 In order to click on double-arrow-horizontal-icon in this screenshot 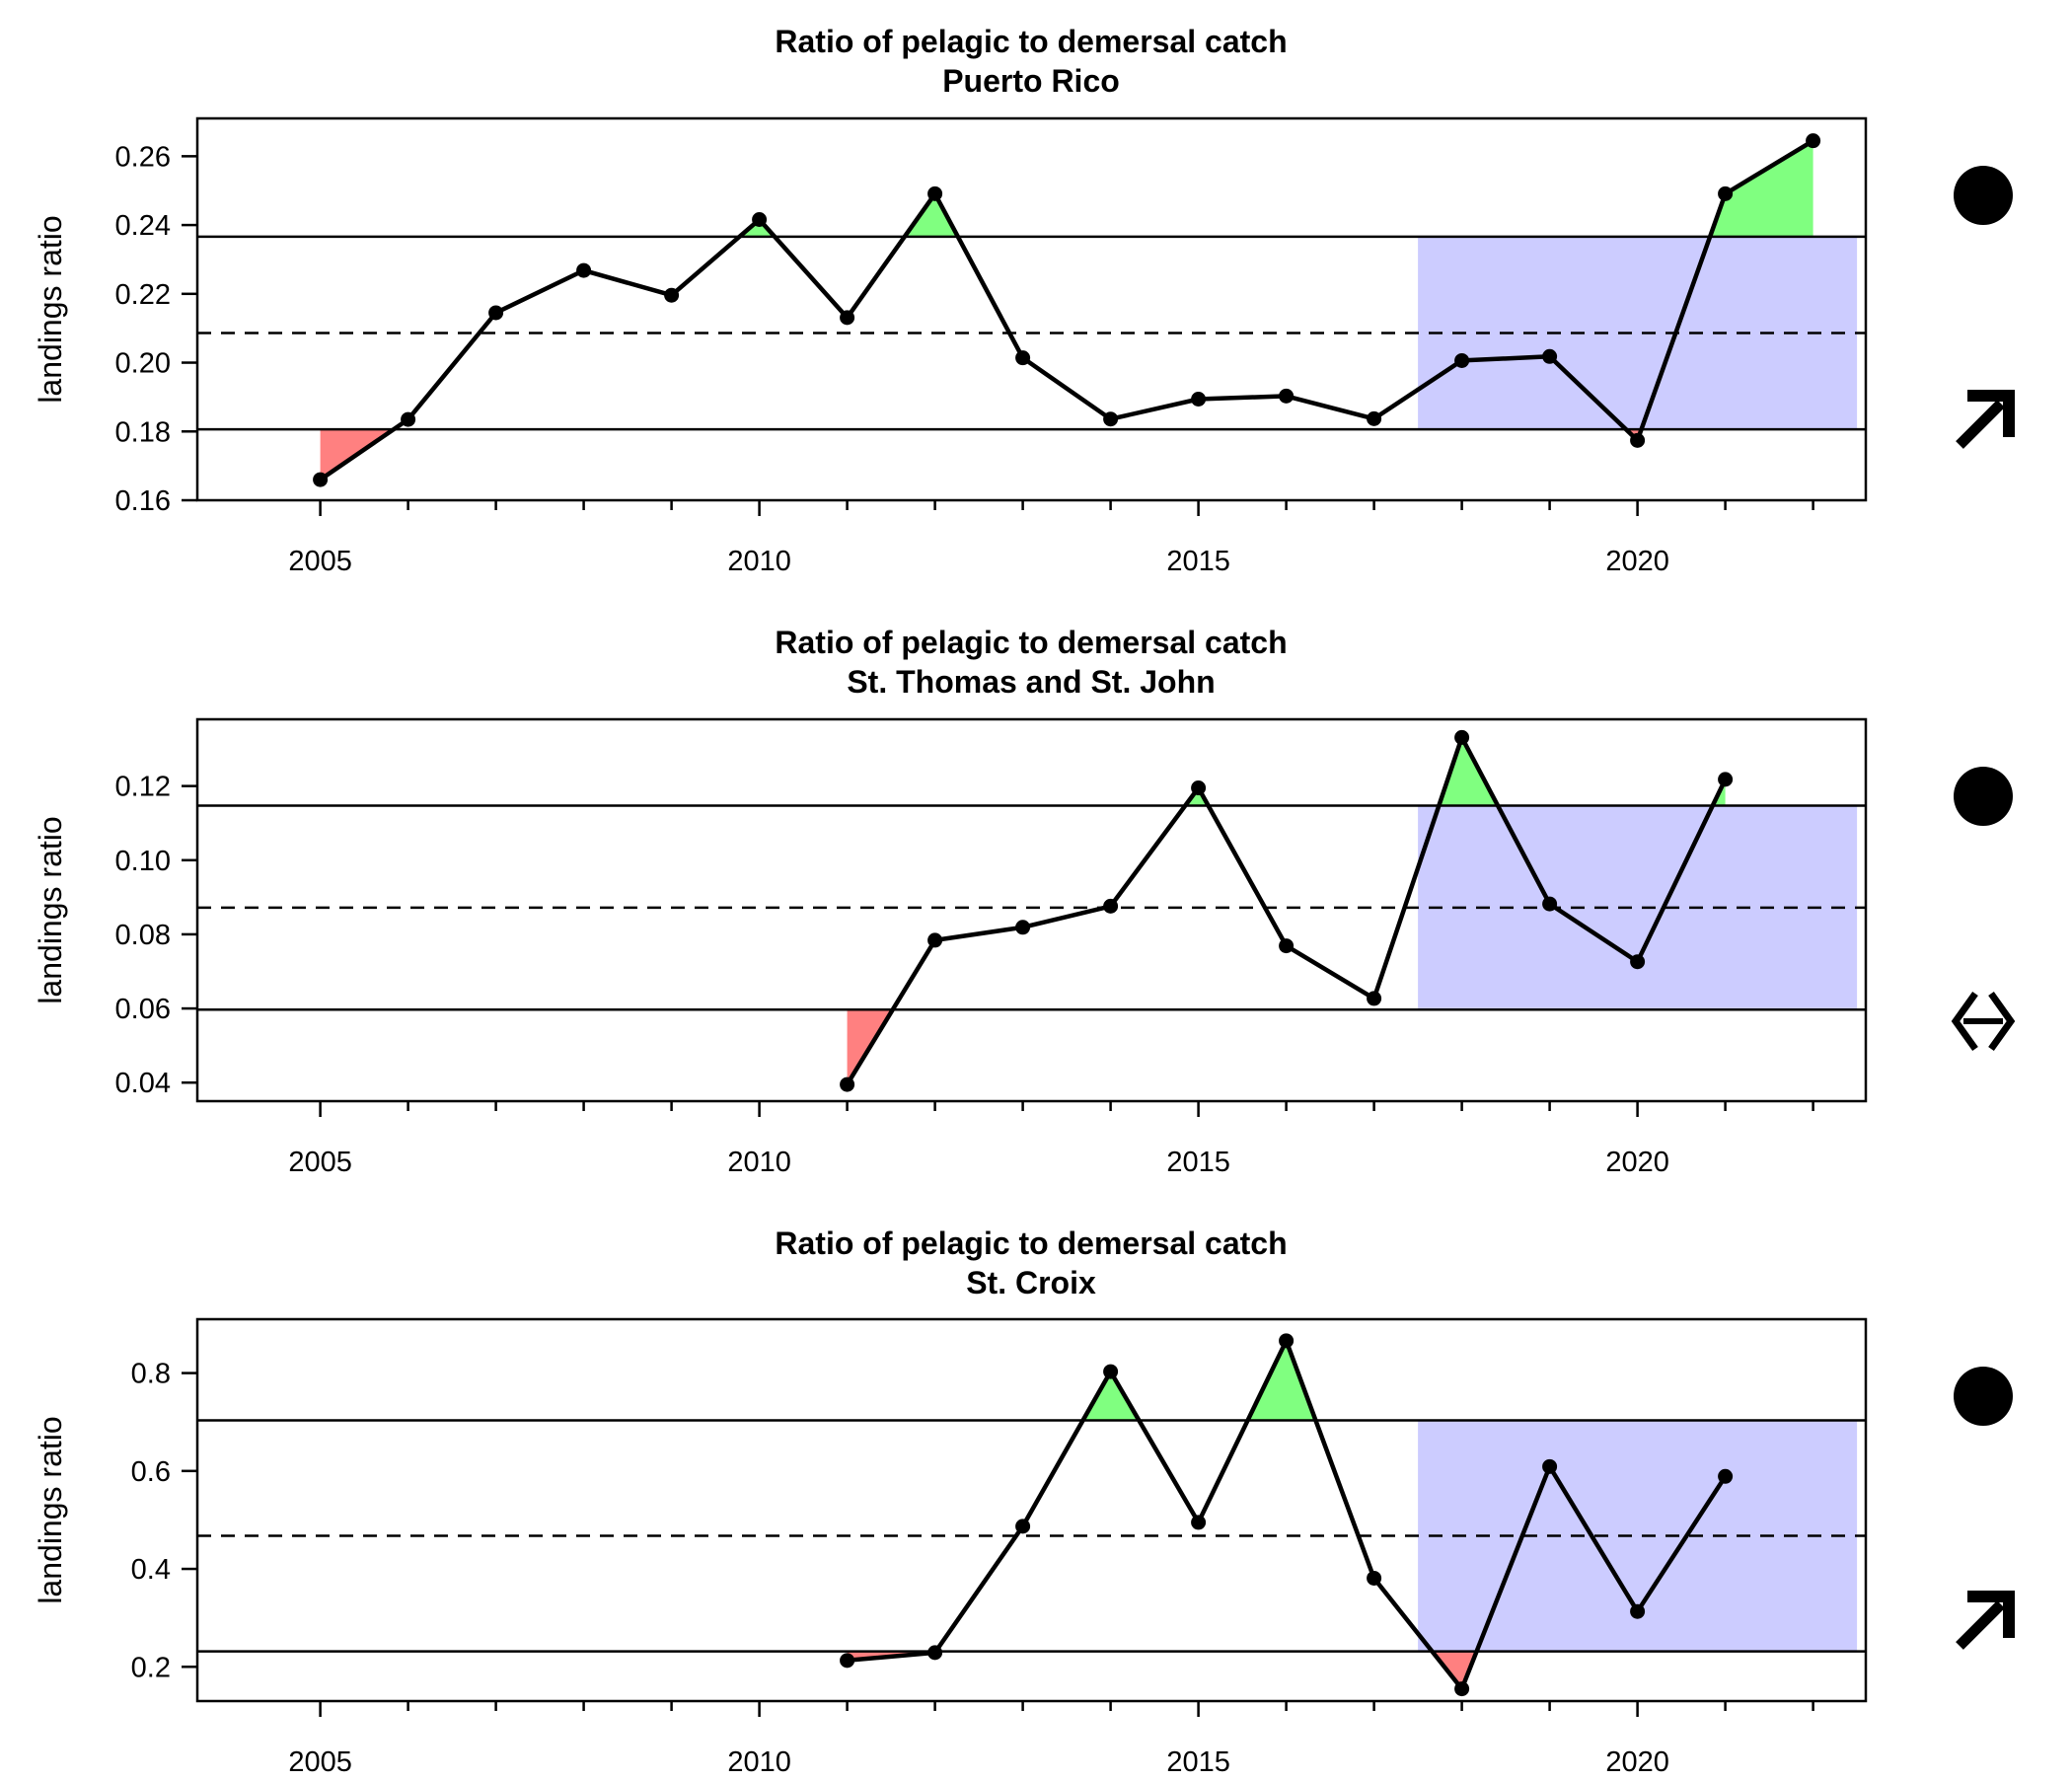, I will do `click(1984, 1022)`.